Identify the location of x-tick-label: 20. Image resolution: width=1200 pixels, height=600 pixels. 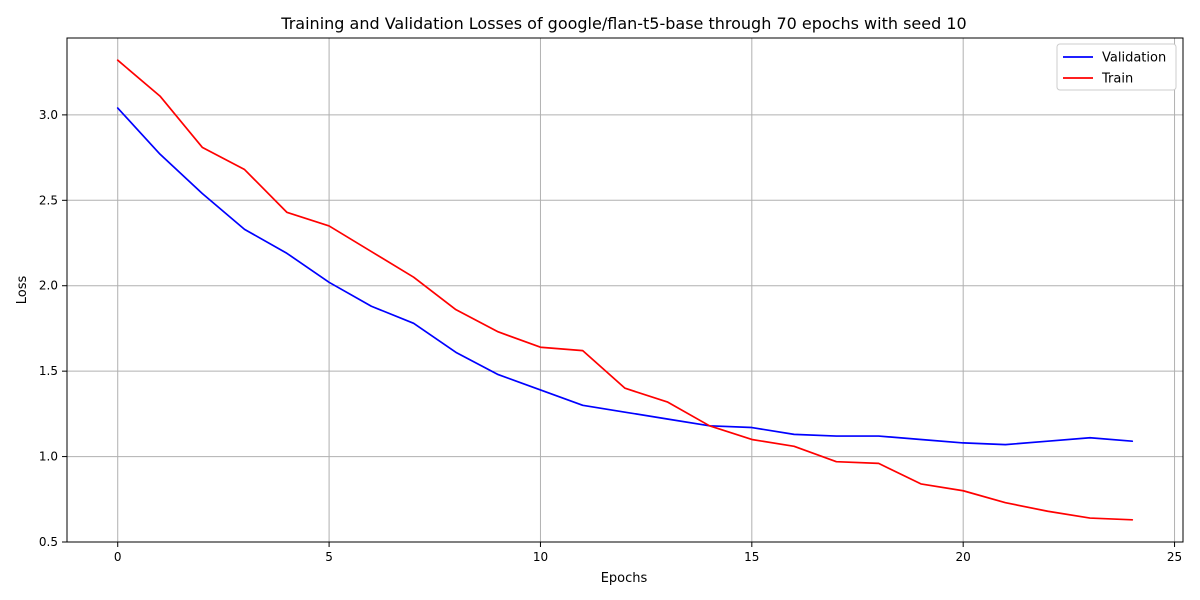
(963, 557).